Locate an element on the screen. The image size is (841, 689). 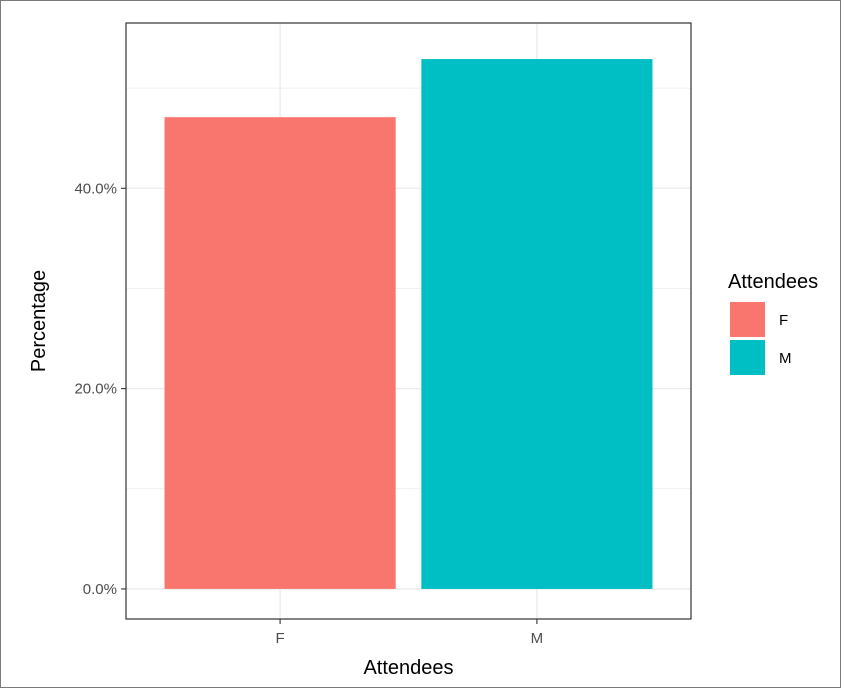
legend-key-M is located at coordinates (747, 357).